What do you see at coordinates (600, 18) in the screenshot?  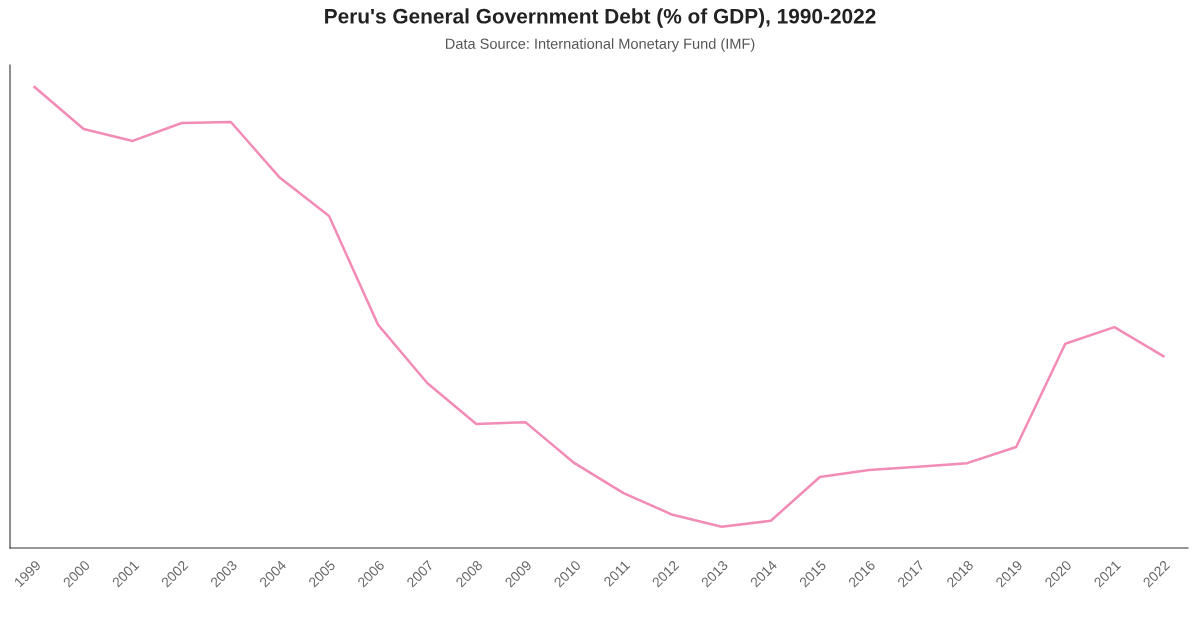 I see `chart-title: Peru's General Government Debt (% of GDP), 1990-2022` at bounding box center [600, 18].